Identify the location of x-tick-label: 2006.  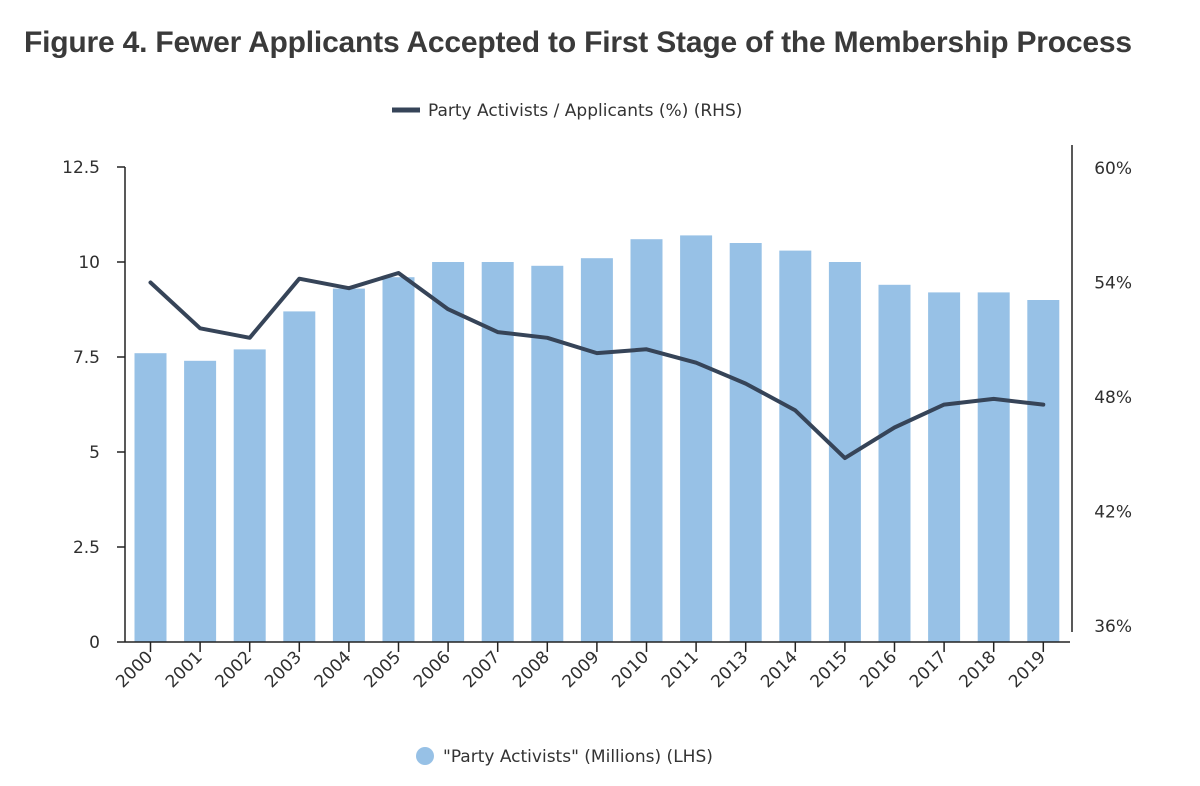
(432, 669).